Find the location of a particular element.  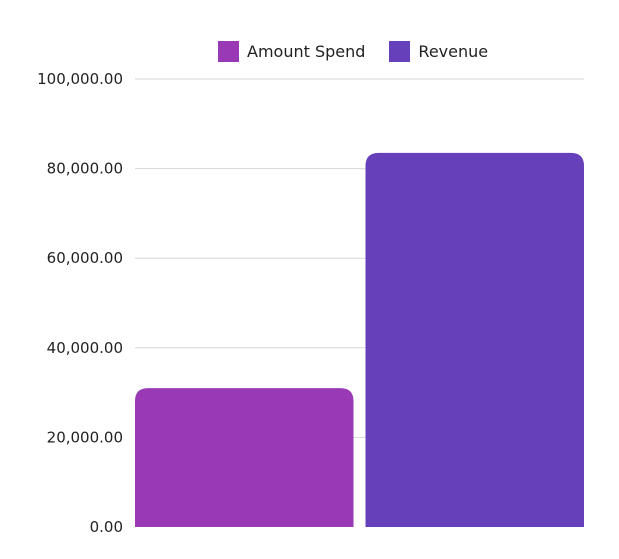

y-tick-label: 60,000.00 is located at coordinates (85, 258).